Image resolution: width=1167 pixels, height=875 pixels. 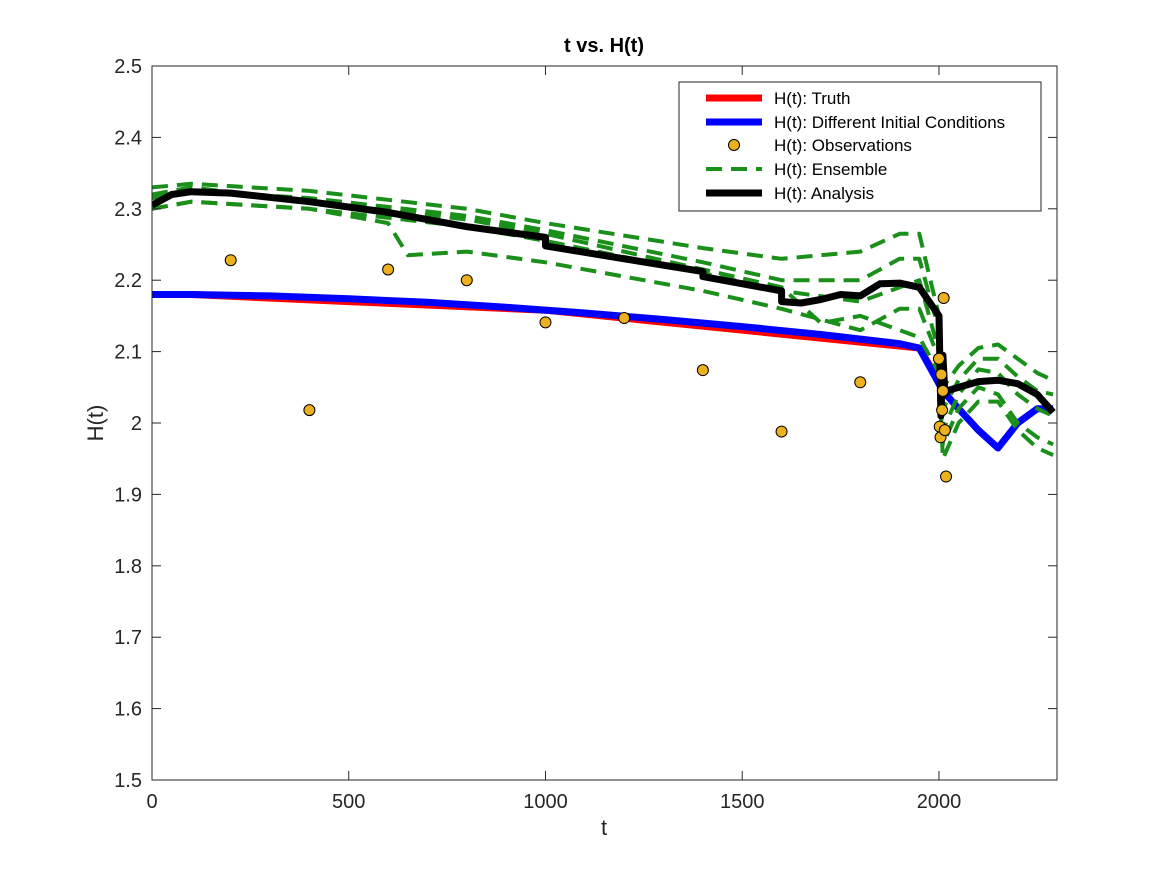 I want to click on x-tick-label: 2000, so click(x=939, y=802).